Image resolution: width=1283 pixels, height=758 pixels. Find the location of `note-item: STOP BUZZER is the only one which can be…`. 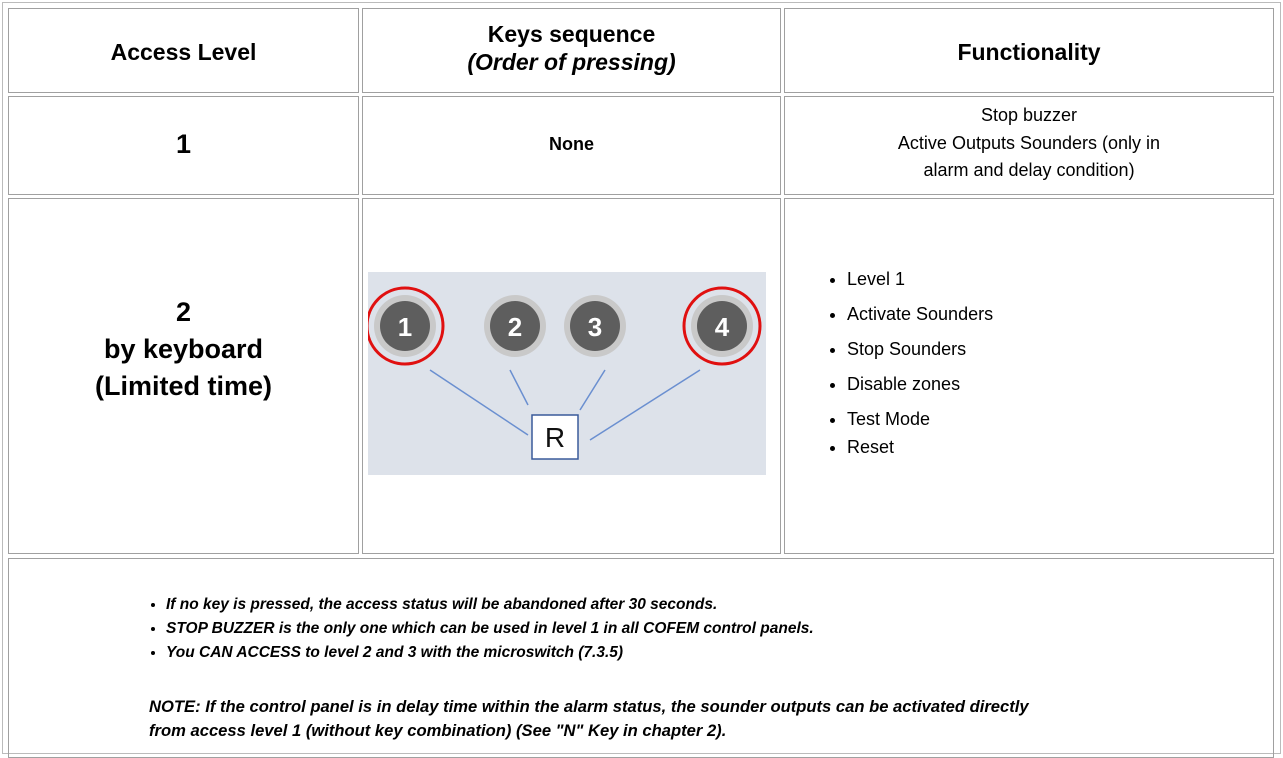

note-item: STOP BUZZER is the only one which can be… is located at coordinates (490, 629).